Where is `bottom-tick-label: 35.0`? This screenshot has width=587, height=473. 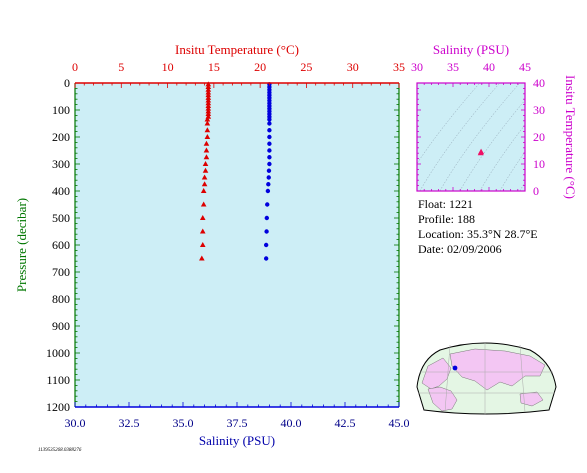 bottom-tick-label: 35.0 is located at coordinates (183, 423).